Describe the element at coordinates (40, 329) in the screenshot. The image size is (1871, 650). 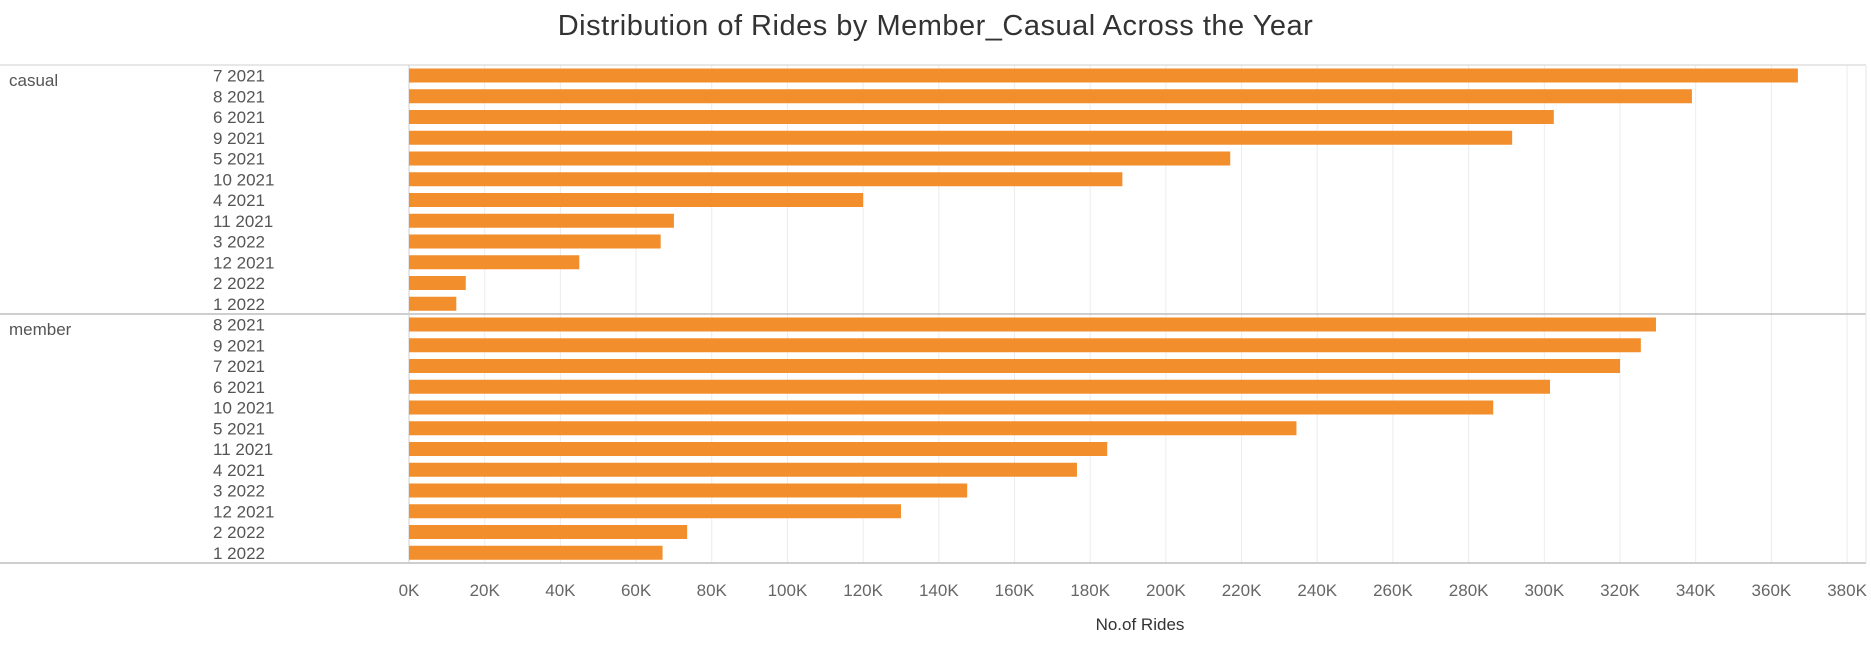
I see `group-label-member: member` at that location.